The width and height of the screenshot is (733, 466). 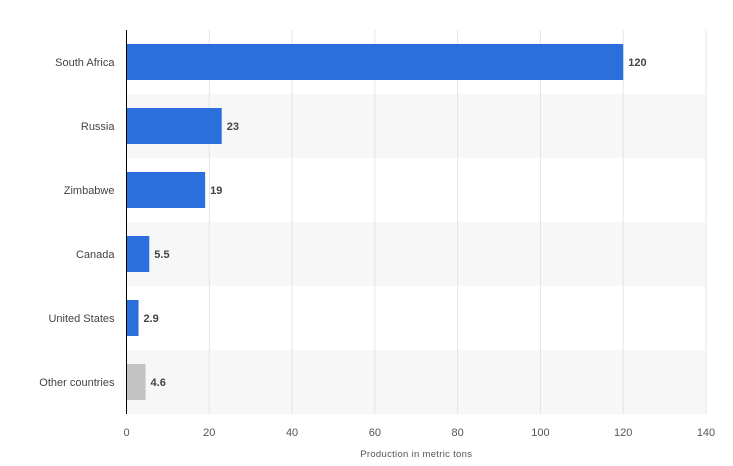 I want to click on category-label: Canada, so click(x=95, y=255).